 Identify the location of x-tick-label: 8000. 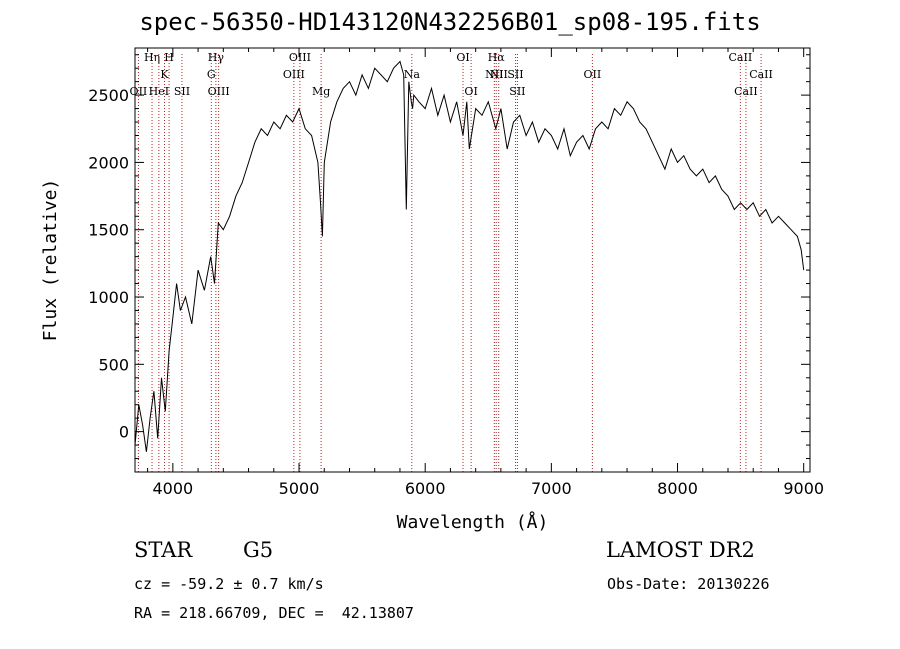
(677, 488).